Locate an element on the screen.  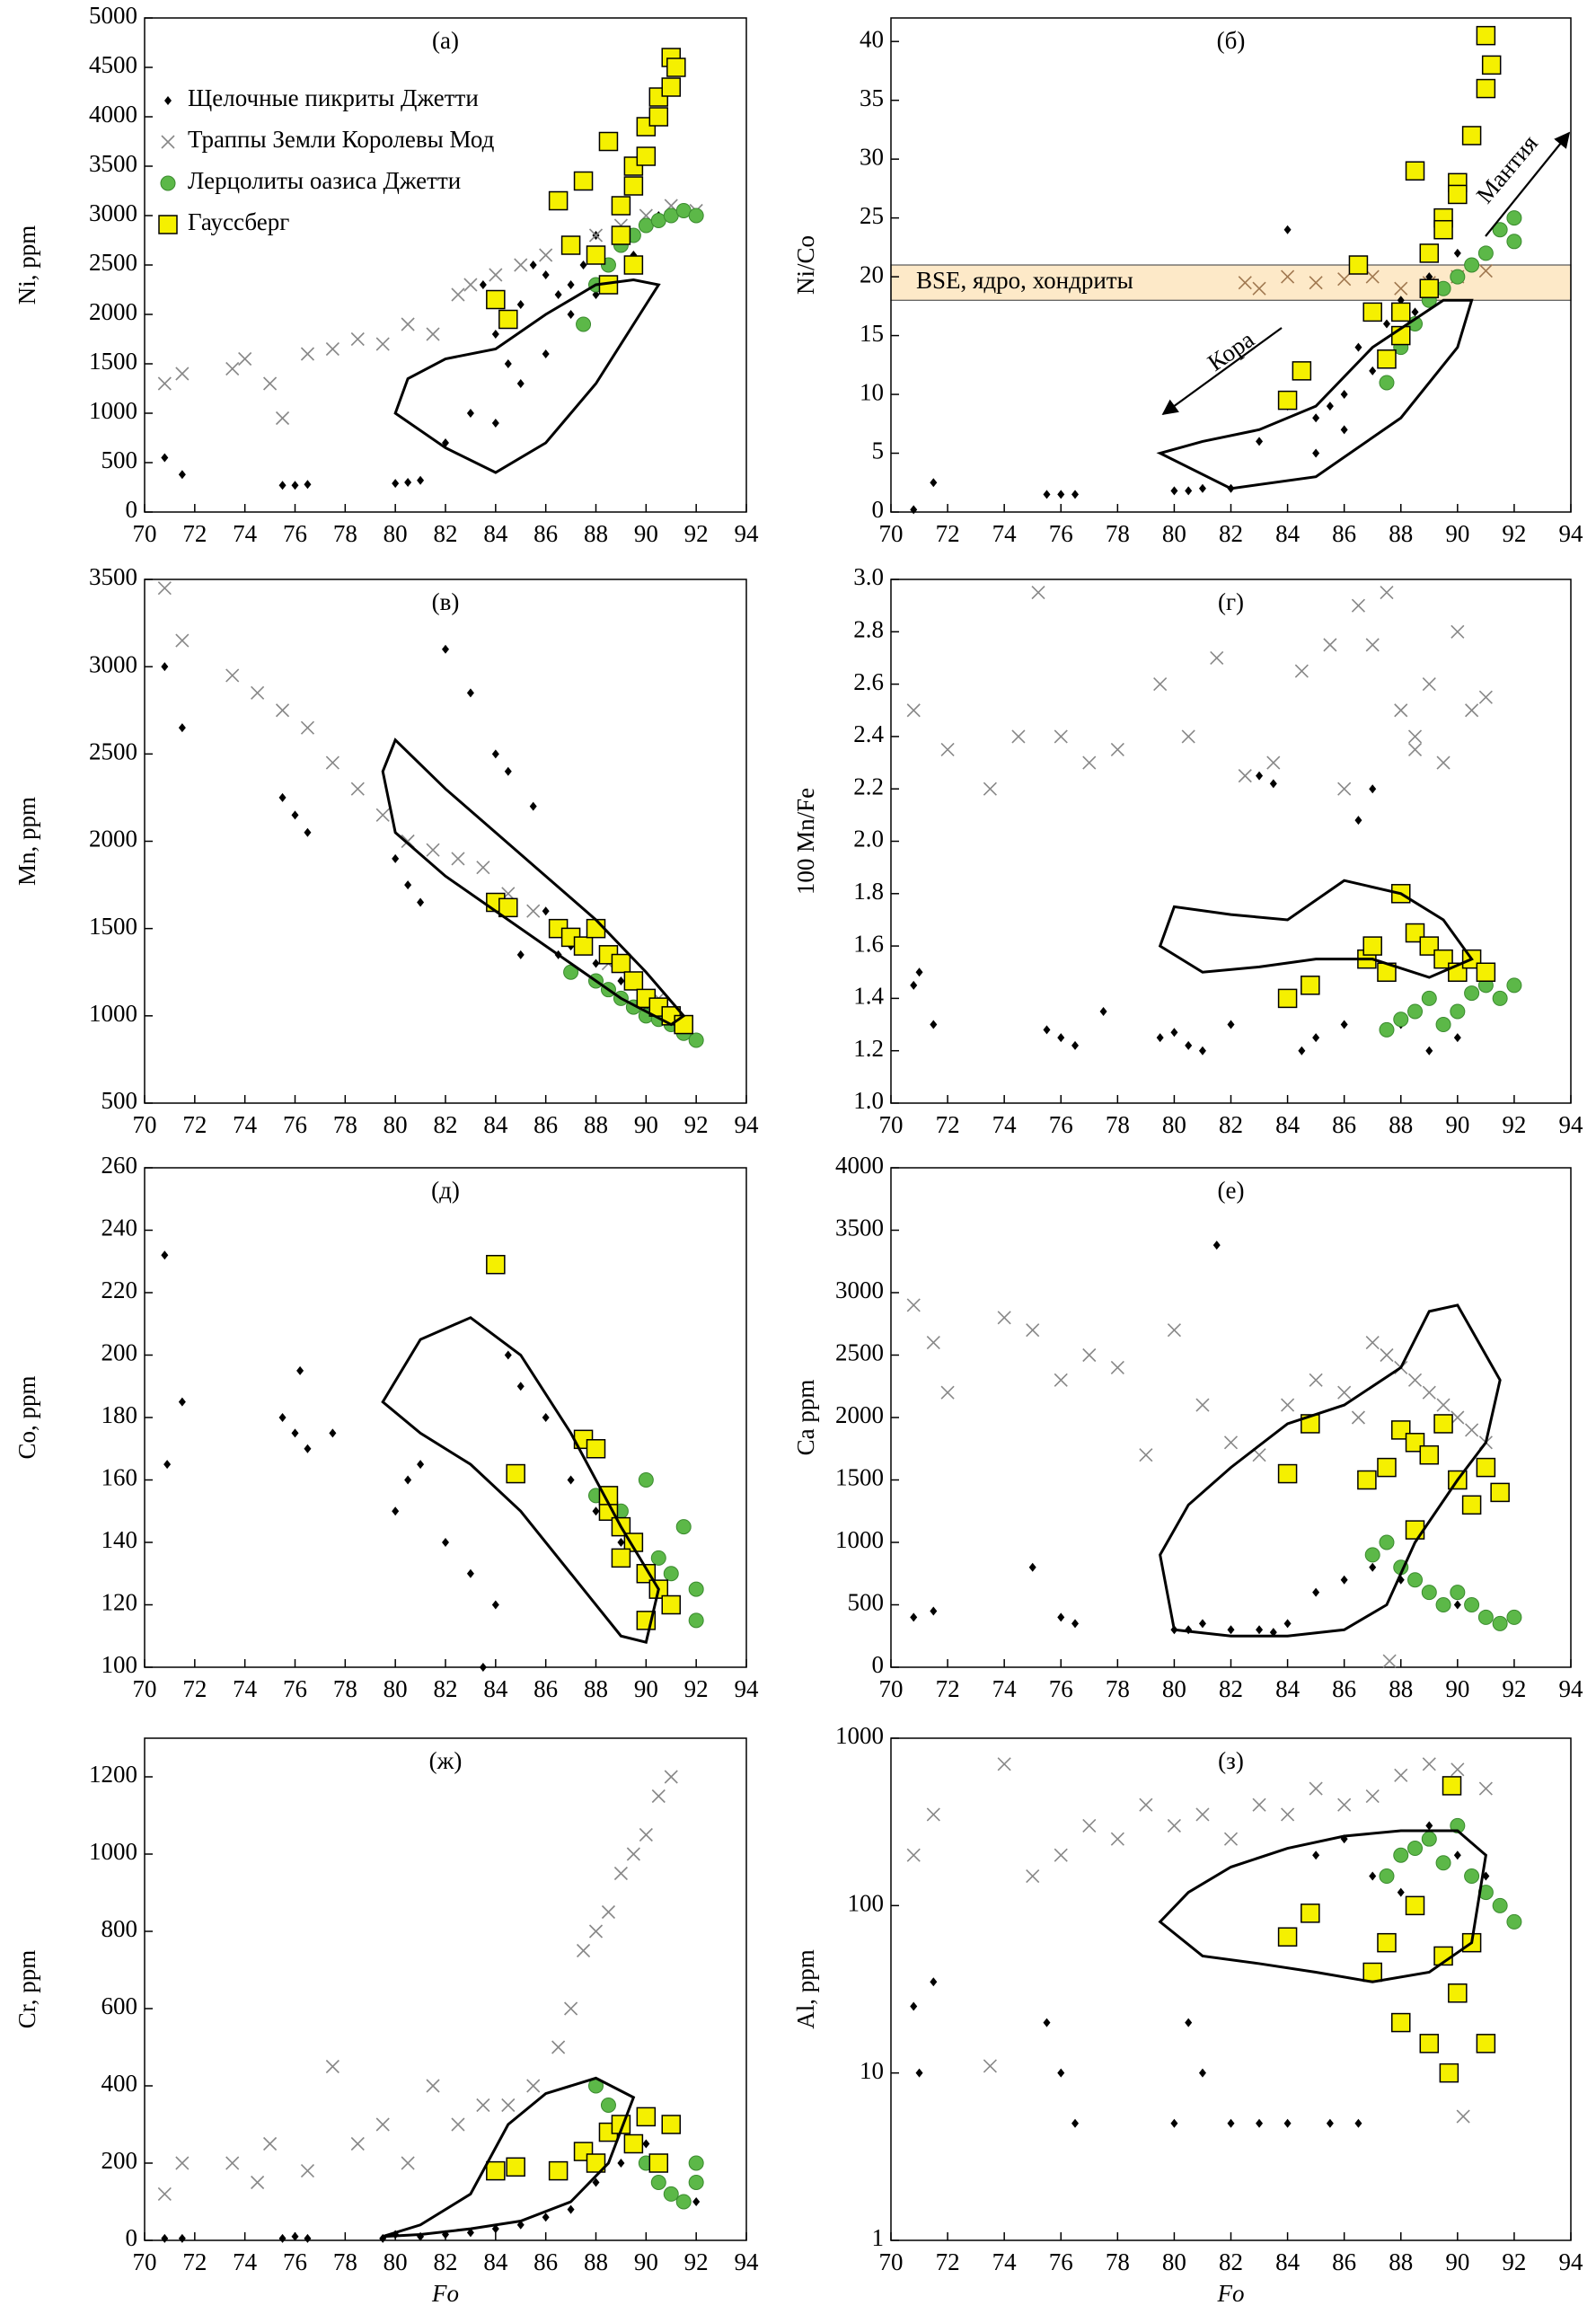
field-outline is located at coordinates (533, 882).